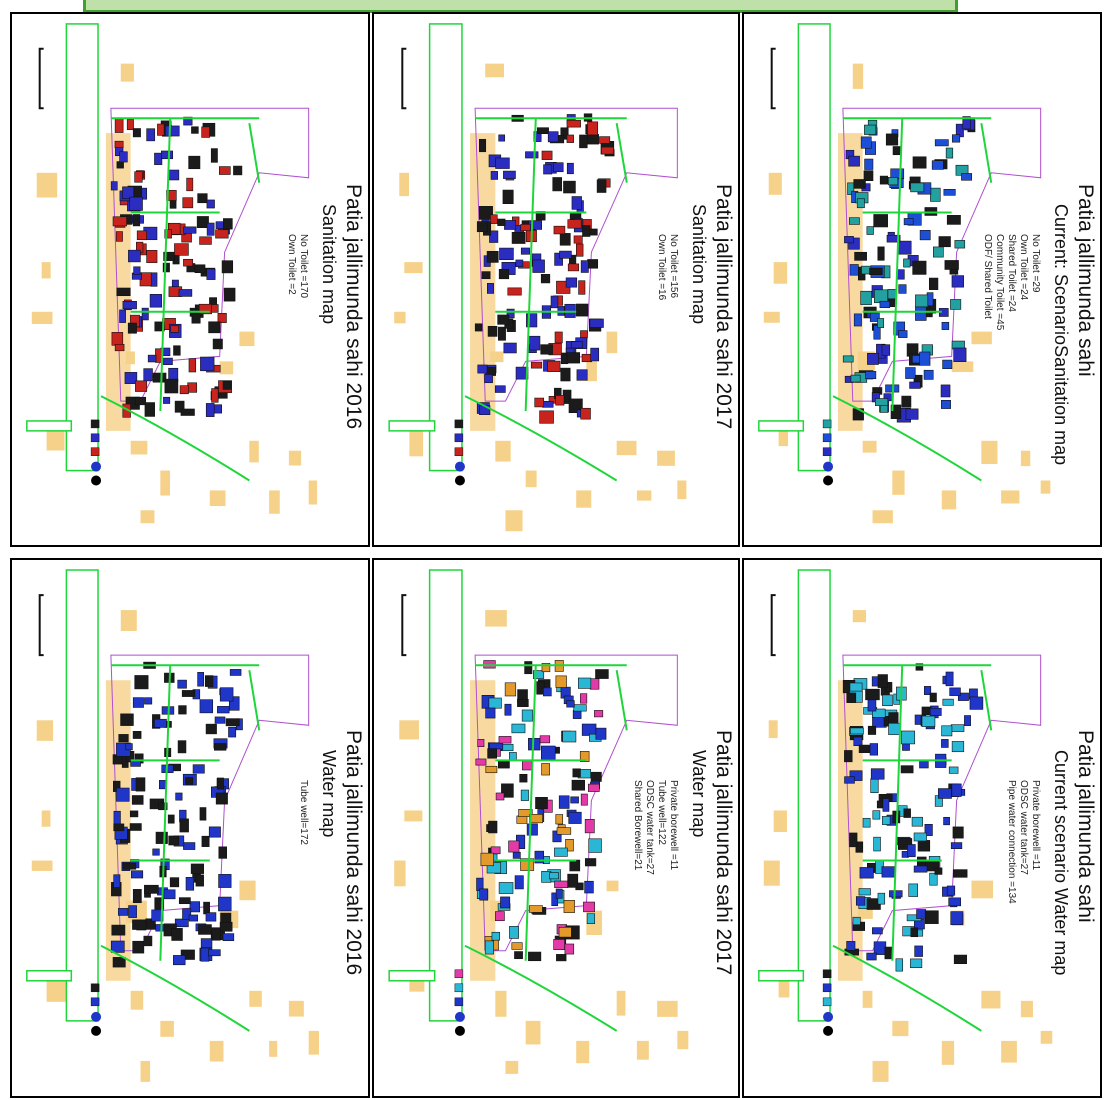 The width and height of the screenshot is (1107, 1100). I want to click on scale-bar, so click(41, 78).